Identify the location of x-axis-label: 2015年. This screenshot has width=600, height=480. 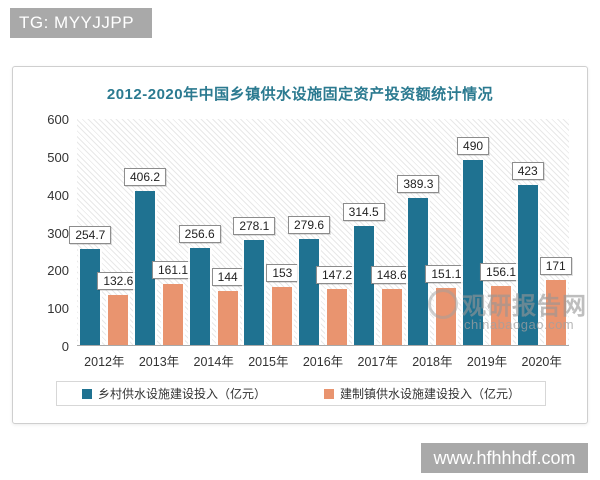
(268, 362).